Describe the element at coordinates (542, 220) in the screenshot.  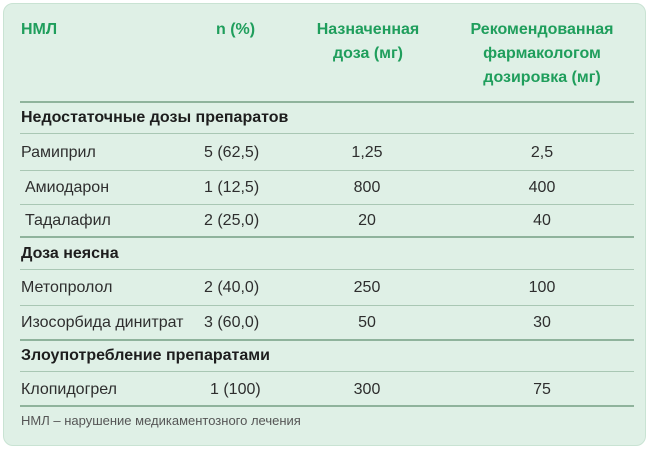
I see `recommended-dose: 40` at that location.